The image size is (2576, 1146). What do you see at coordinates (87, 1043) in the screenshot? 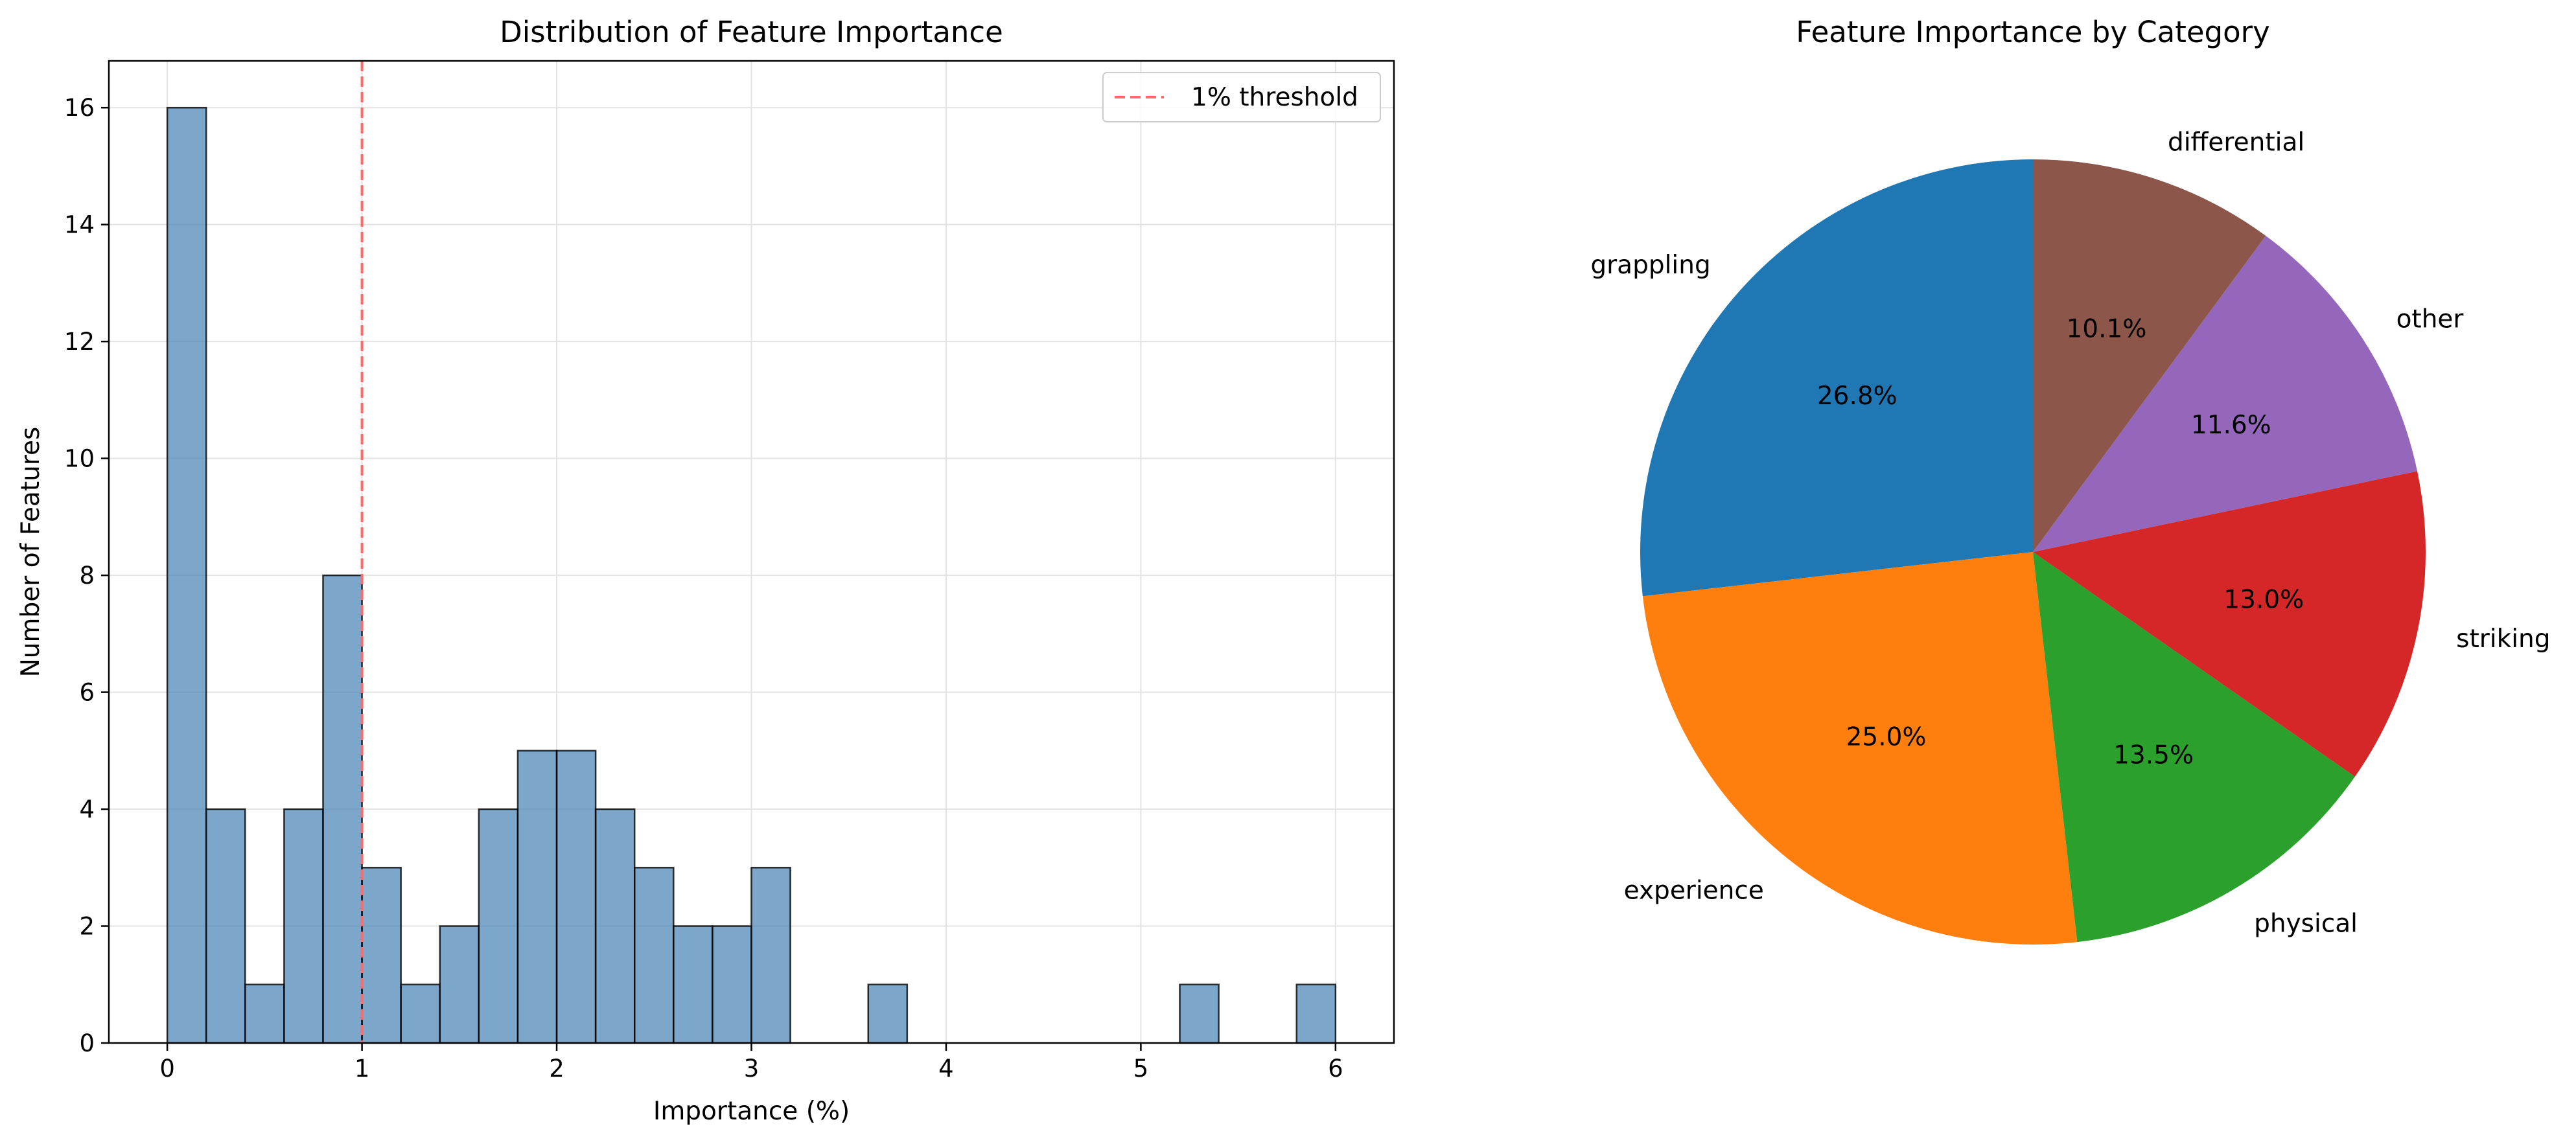
I see `y-tick-label: 0` at bounding box center [87, 1043].